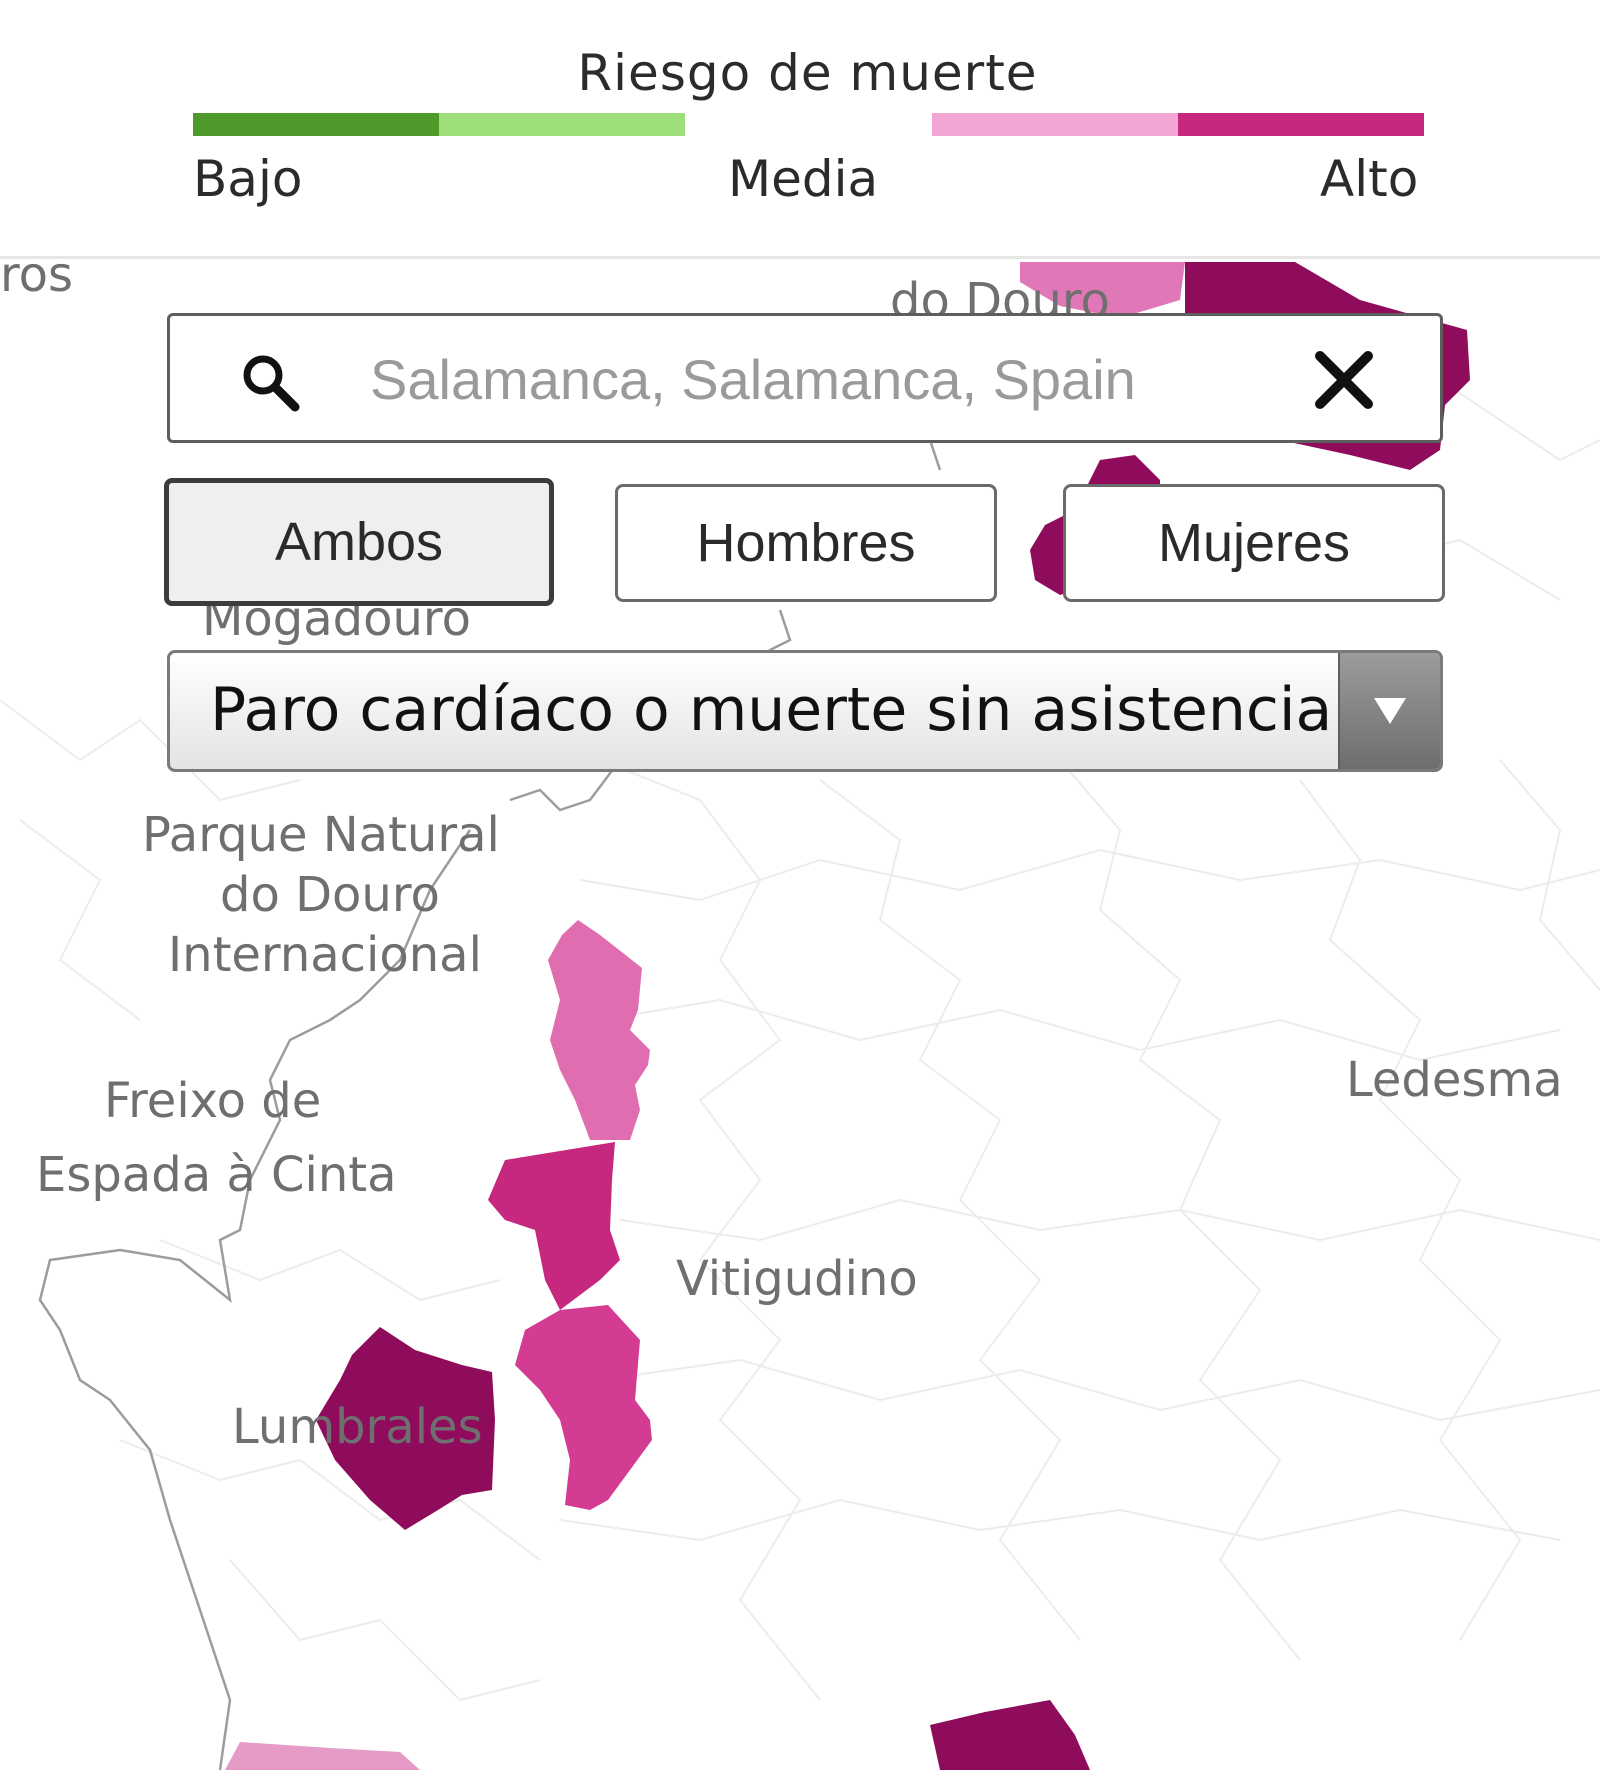 Image resolution: width=1600 pixels, height=1770 pixels. I want to click on map-label-parque-natural: Parque Natural, so click(321, 835).